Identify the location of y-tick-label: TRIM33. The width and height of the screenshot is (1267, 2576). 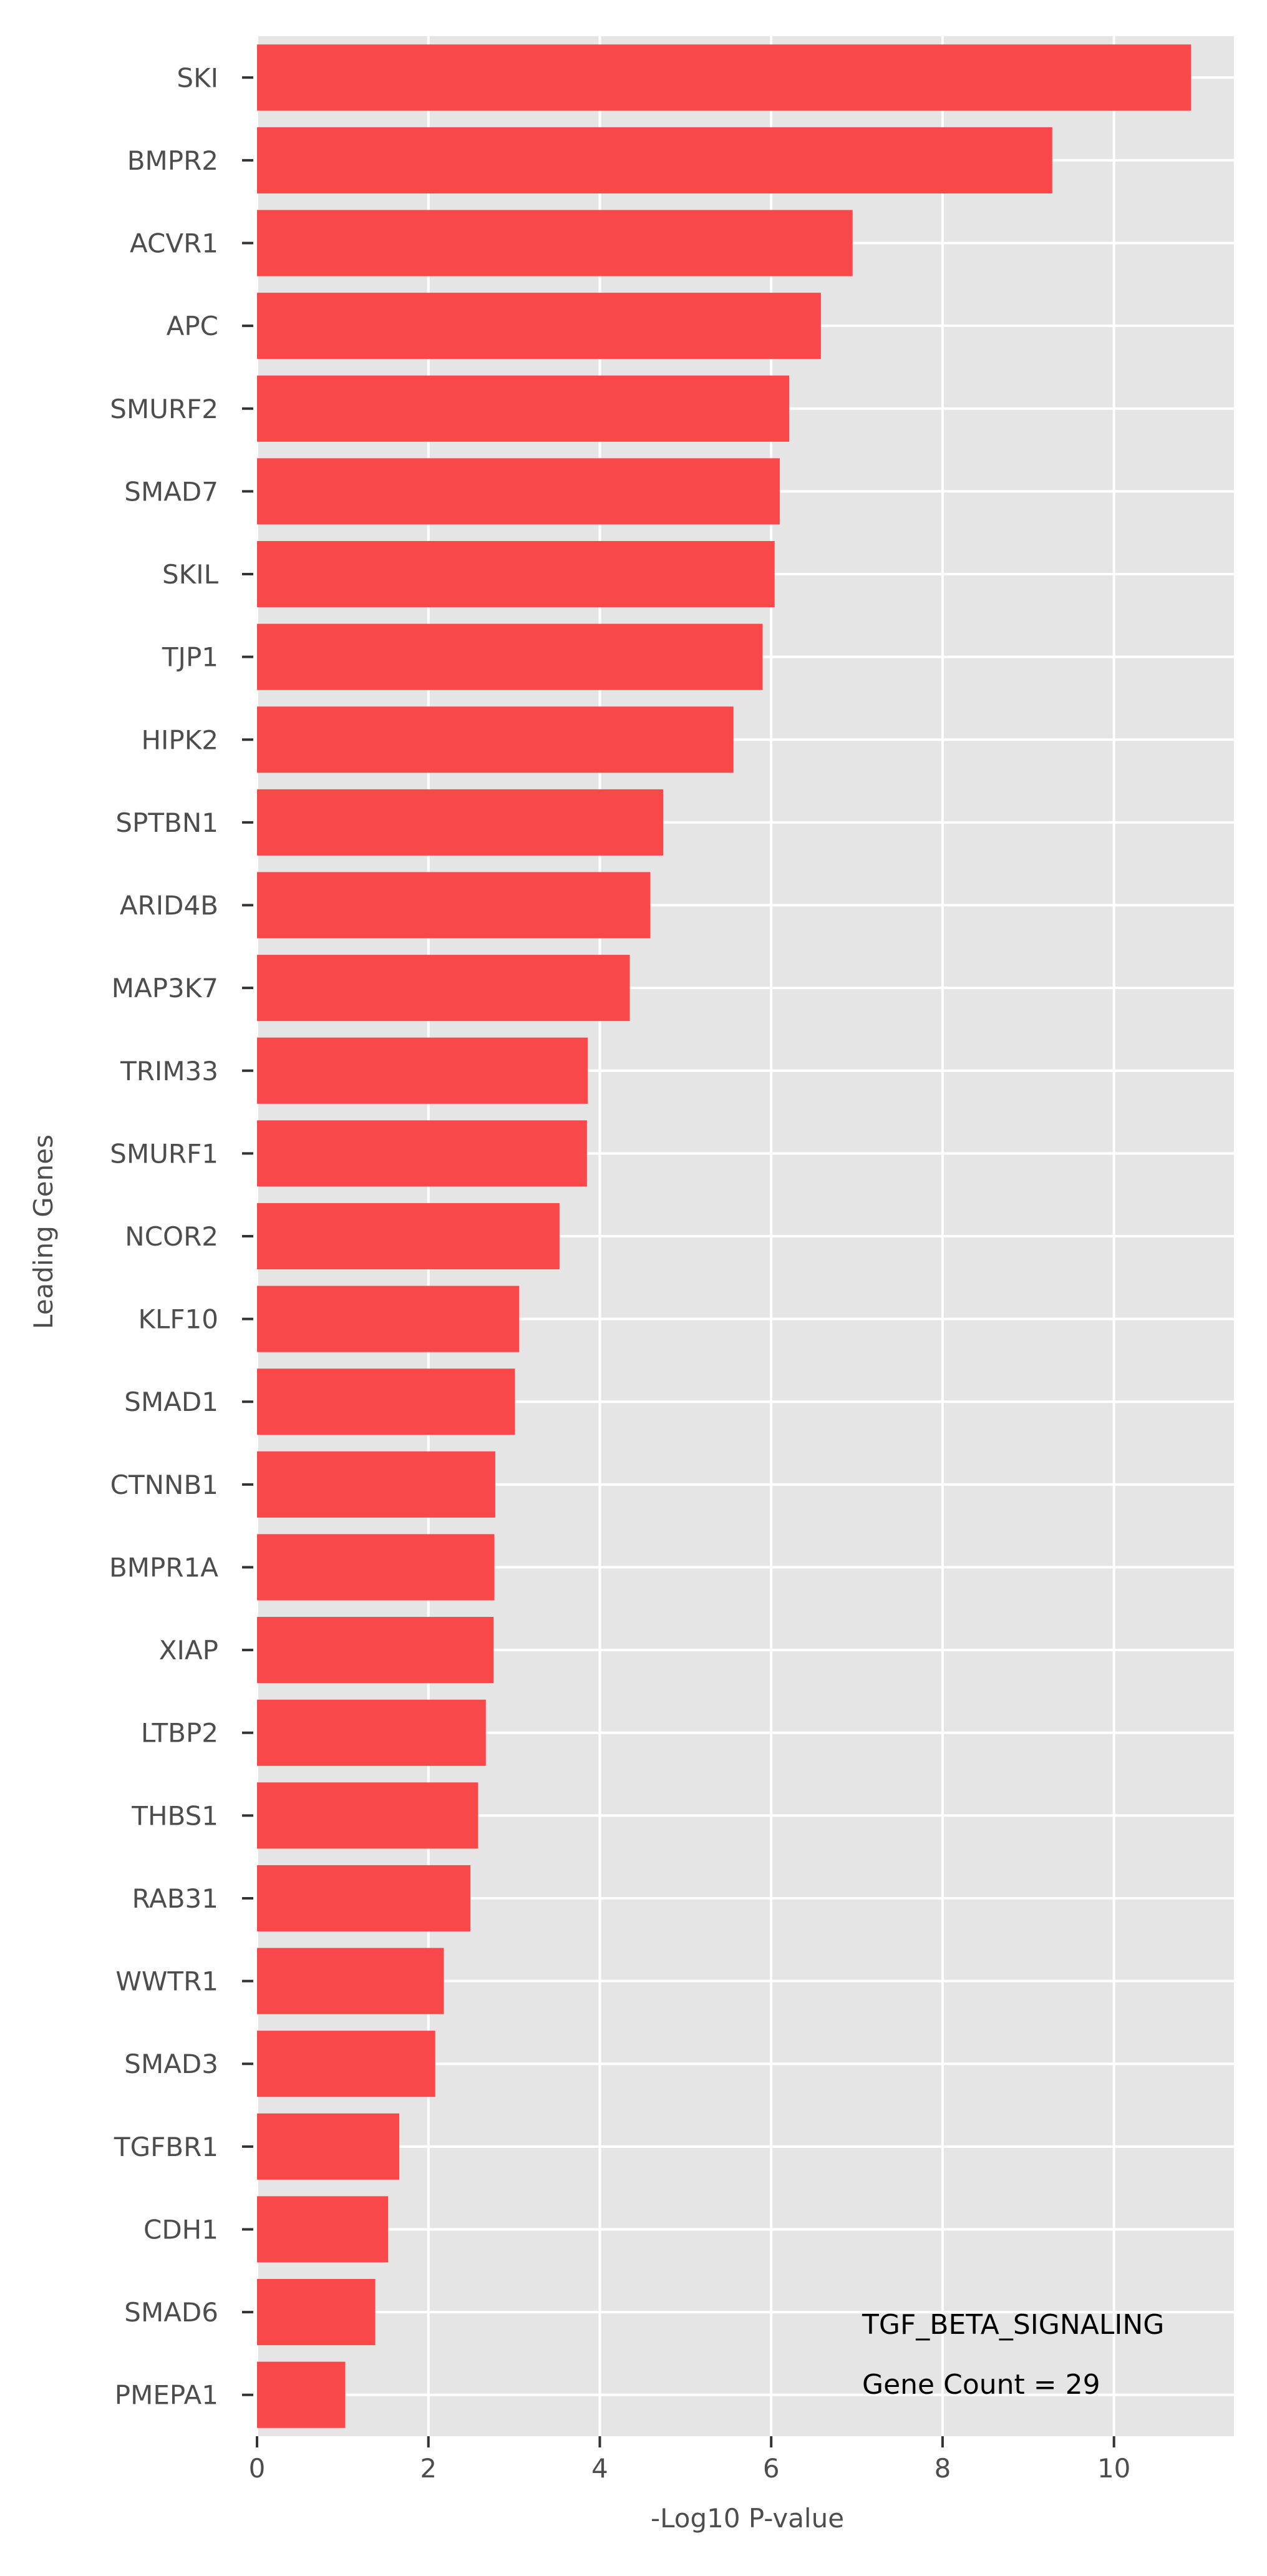
(169, 1071).